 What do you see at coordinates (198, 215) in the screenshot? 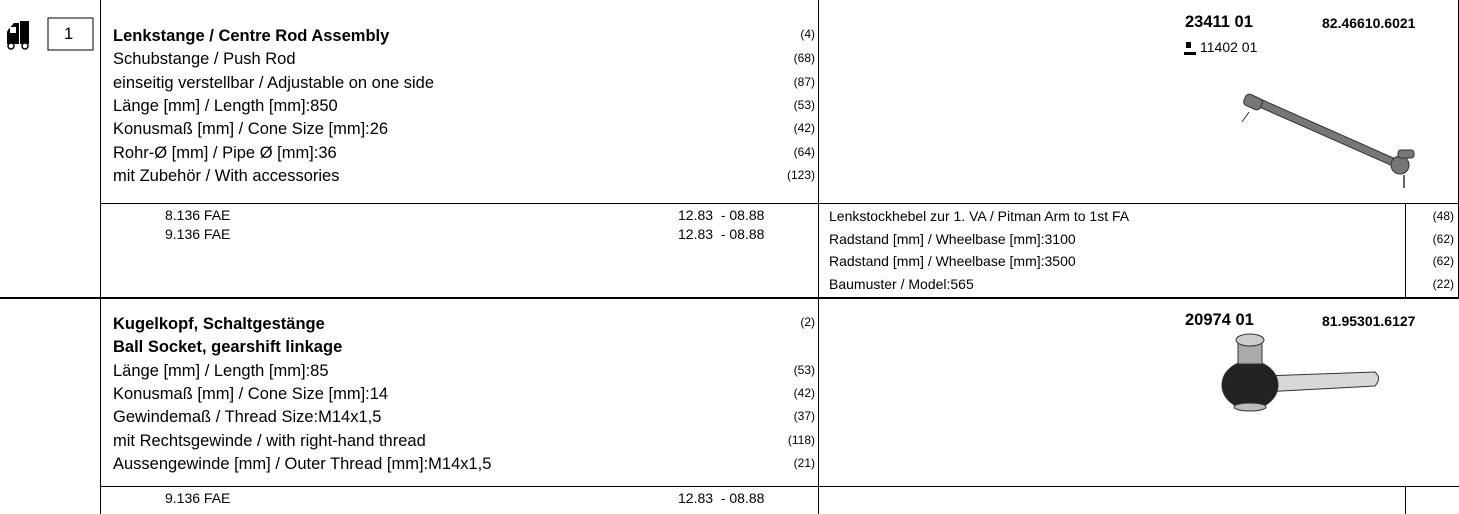
I see `vehicle-model: 8.136 FAE` at bounding box center [198, 215].